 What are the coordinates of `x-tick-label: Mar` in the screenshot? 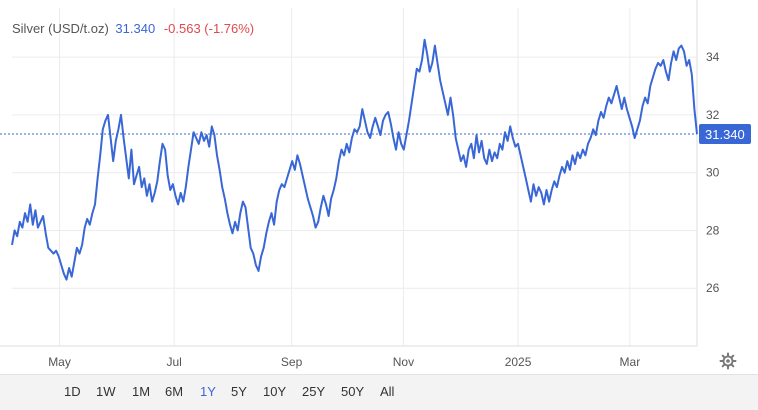 It's located at (630, 362).